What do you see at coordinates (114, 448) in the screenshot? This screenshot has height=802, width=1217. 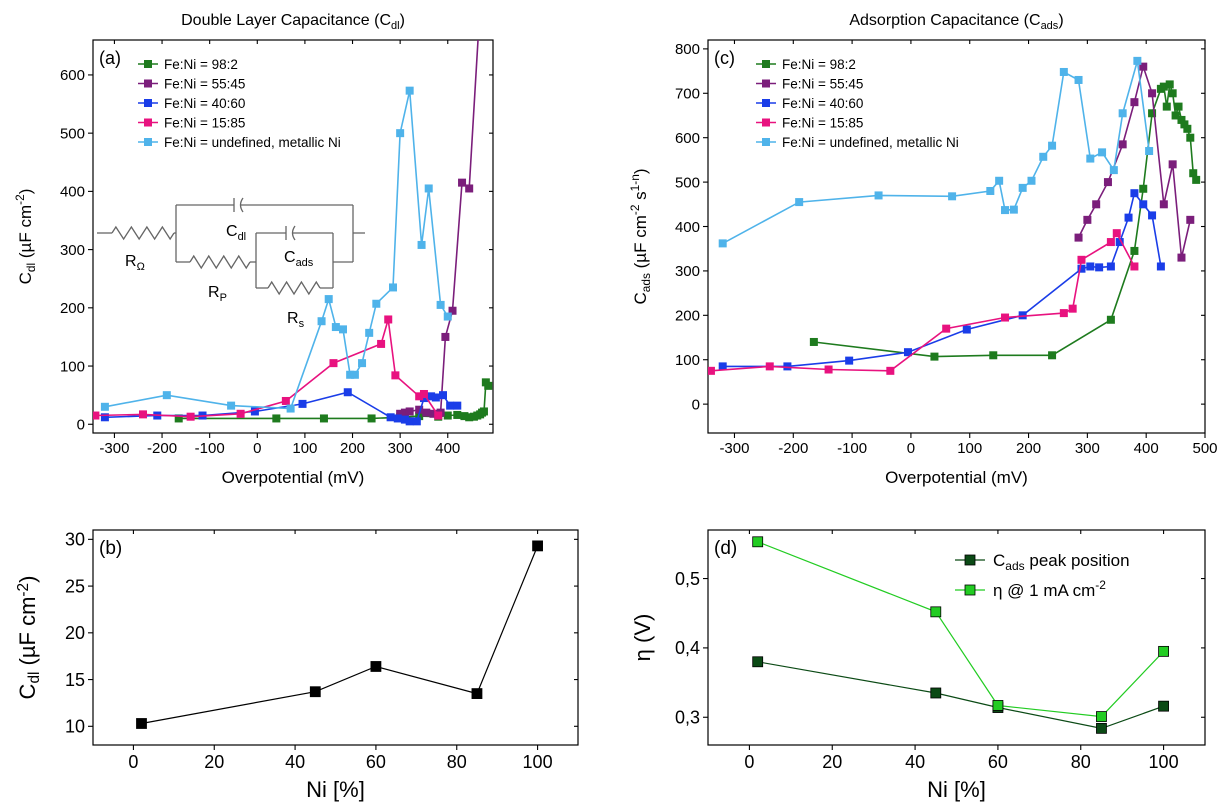 I see `x-tick-label: -300` at bounding box center [114, 448].